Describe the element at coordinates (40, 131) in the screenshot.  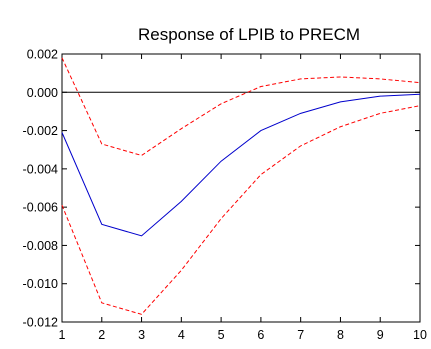
I see `y-tick-label: -0.002` at that location.